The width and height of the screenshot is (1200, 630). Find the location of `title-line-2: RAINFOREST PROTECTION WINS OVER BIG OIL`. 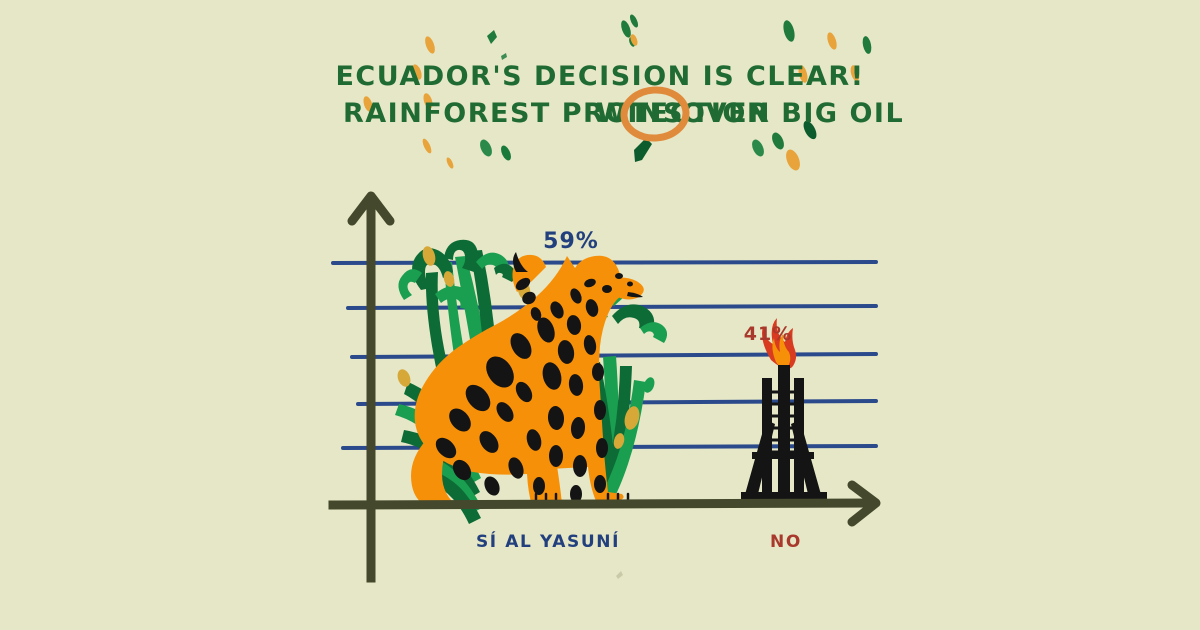

title-line-2: RAINFOREST PROTECTION WINS OVER BIG OIL is located at coordinates (623, 113).